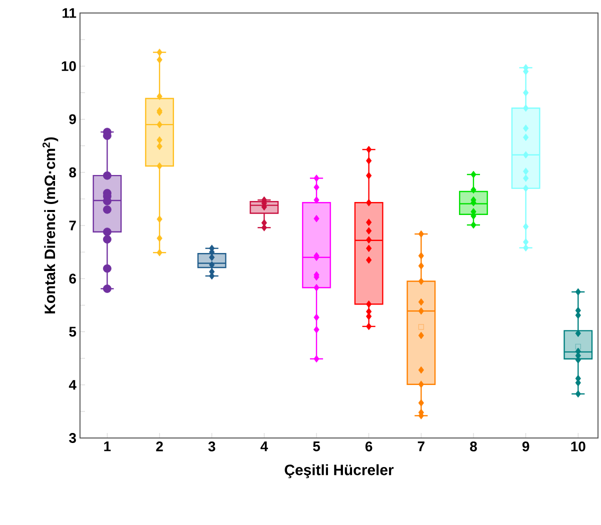  Describe the element at coordinates (72, 225) in the screenshot. I see `y-tick-label: 7` at that location.